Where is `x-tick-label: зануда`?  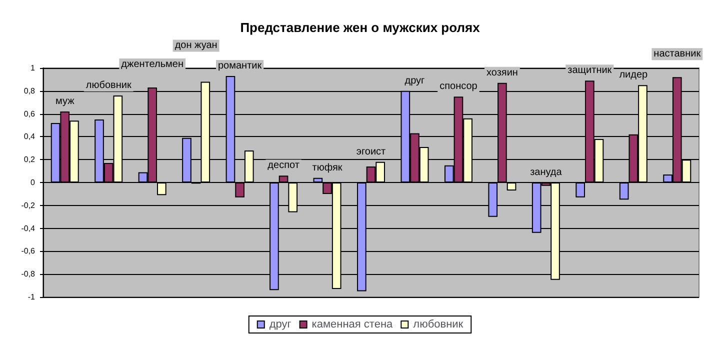
x-tick-label: зануда is located at coordinates (546, 172).